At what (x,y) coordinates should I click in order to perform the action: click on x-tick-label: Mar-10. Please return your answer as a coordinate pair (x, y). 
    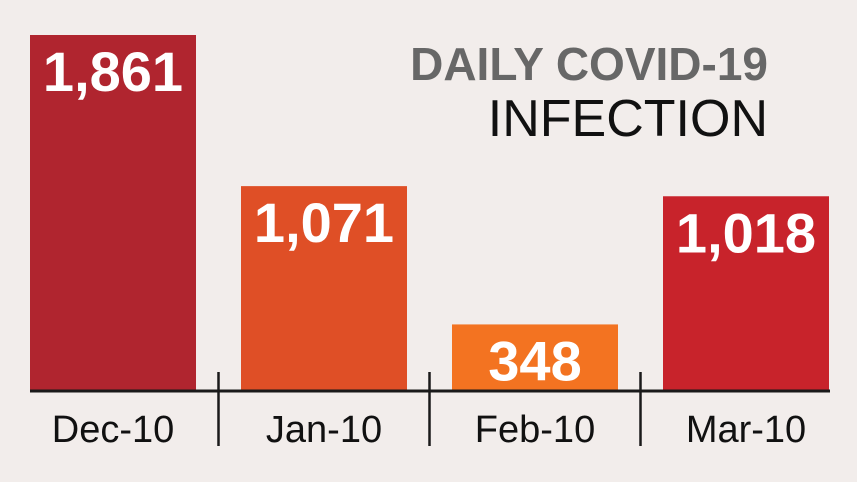
    Looking at the image, I should click on (746, 430).